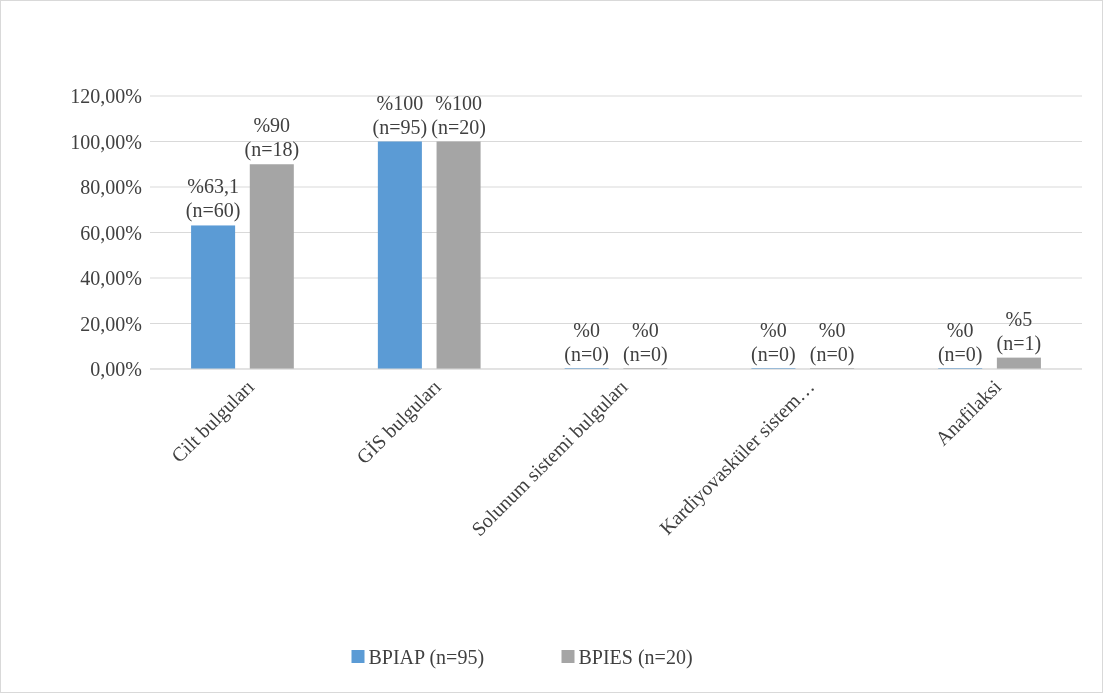  Describe the element at coordinates (426, 657) in the screenshot. I see `legend-label: BPIAP (n=95)` at that location.